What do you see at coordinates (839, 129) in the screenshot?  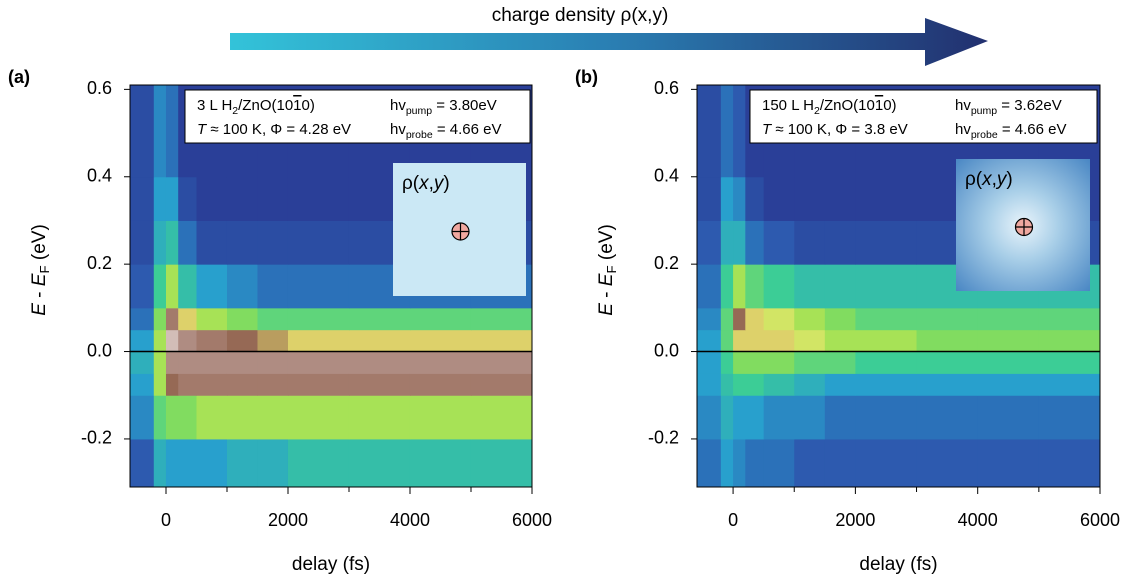 I see `conditions-text-part: ≈ 100 K, Φ = 3.8 eV` at bounding box center [839, 129].